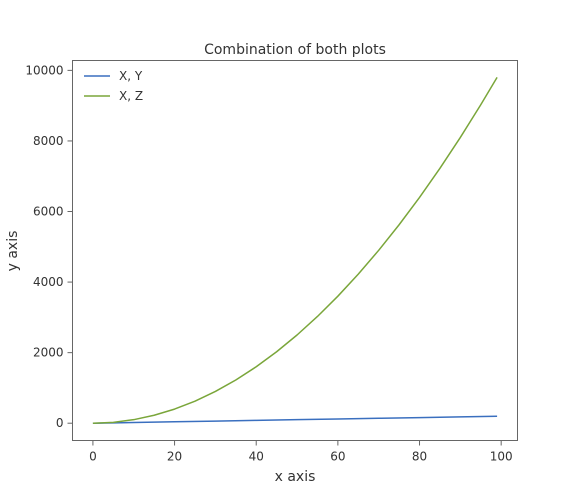 Image resolution: width=576 pixels, height=504 pixels. I want to click on y-tick-label: 2000, so click(48, 353).